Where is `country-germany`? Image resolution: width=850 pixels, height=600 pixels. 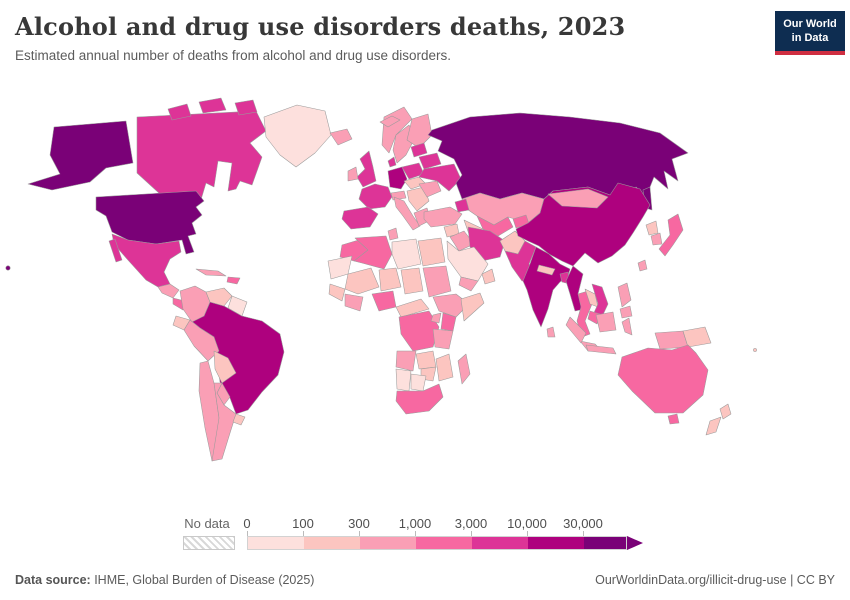 country-germany is located at coordinates (397, 178).